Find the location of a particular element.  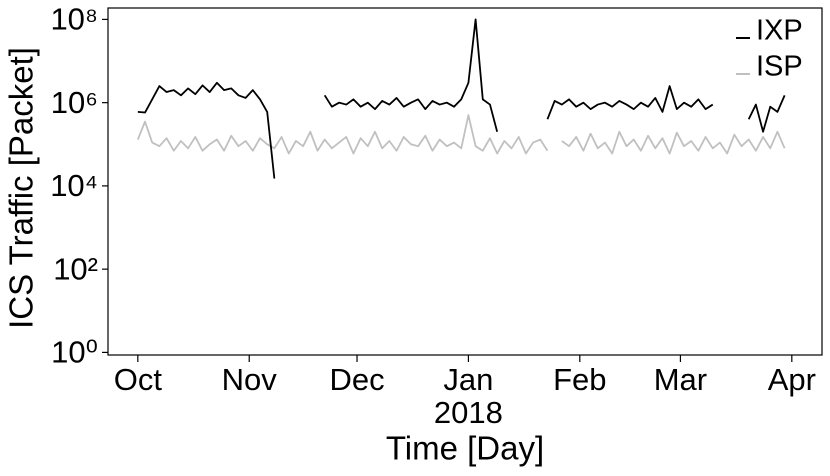

x-axis-title: Time [Day] is located at coordinates (465, 448).